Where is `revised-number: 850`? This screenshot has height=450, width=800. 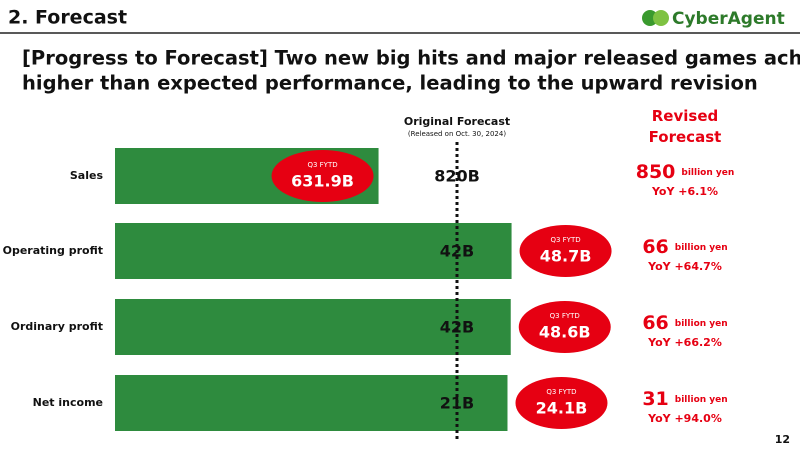 revised-number: 850 is located at coordinates (656, 172).